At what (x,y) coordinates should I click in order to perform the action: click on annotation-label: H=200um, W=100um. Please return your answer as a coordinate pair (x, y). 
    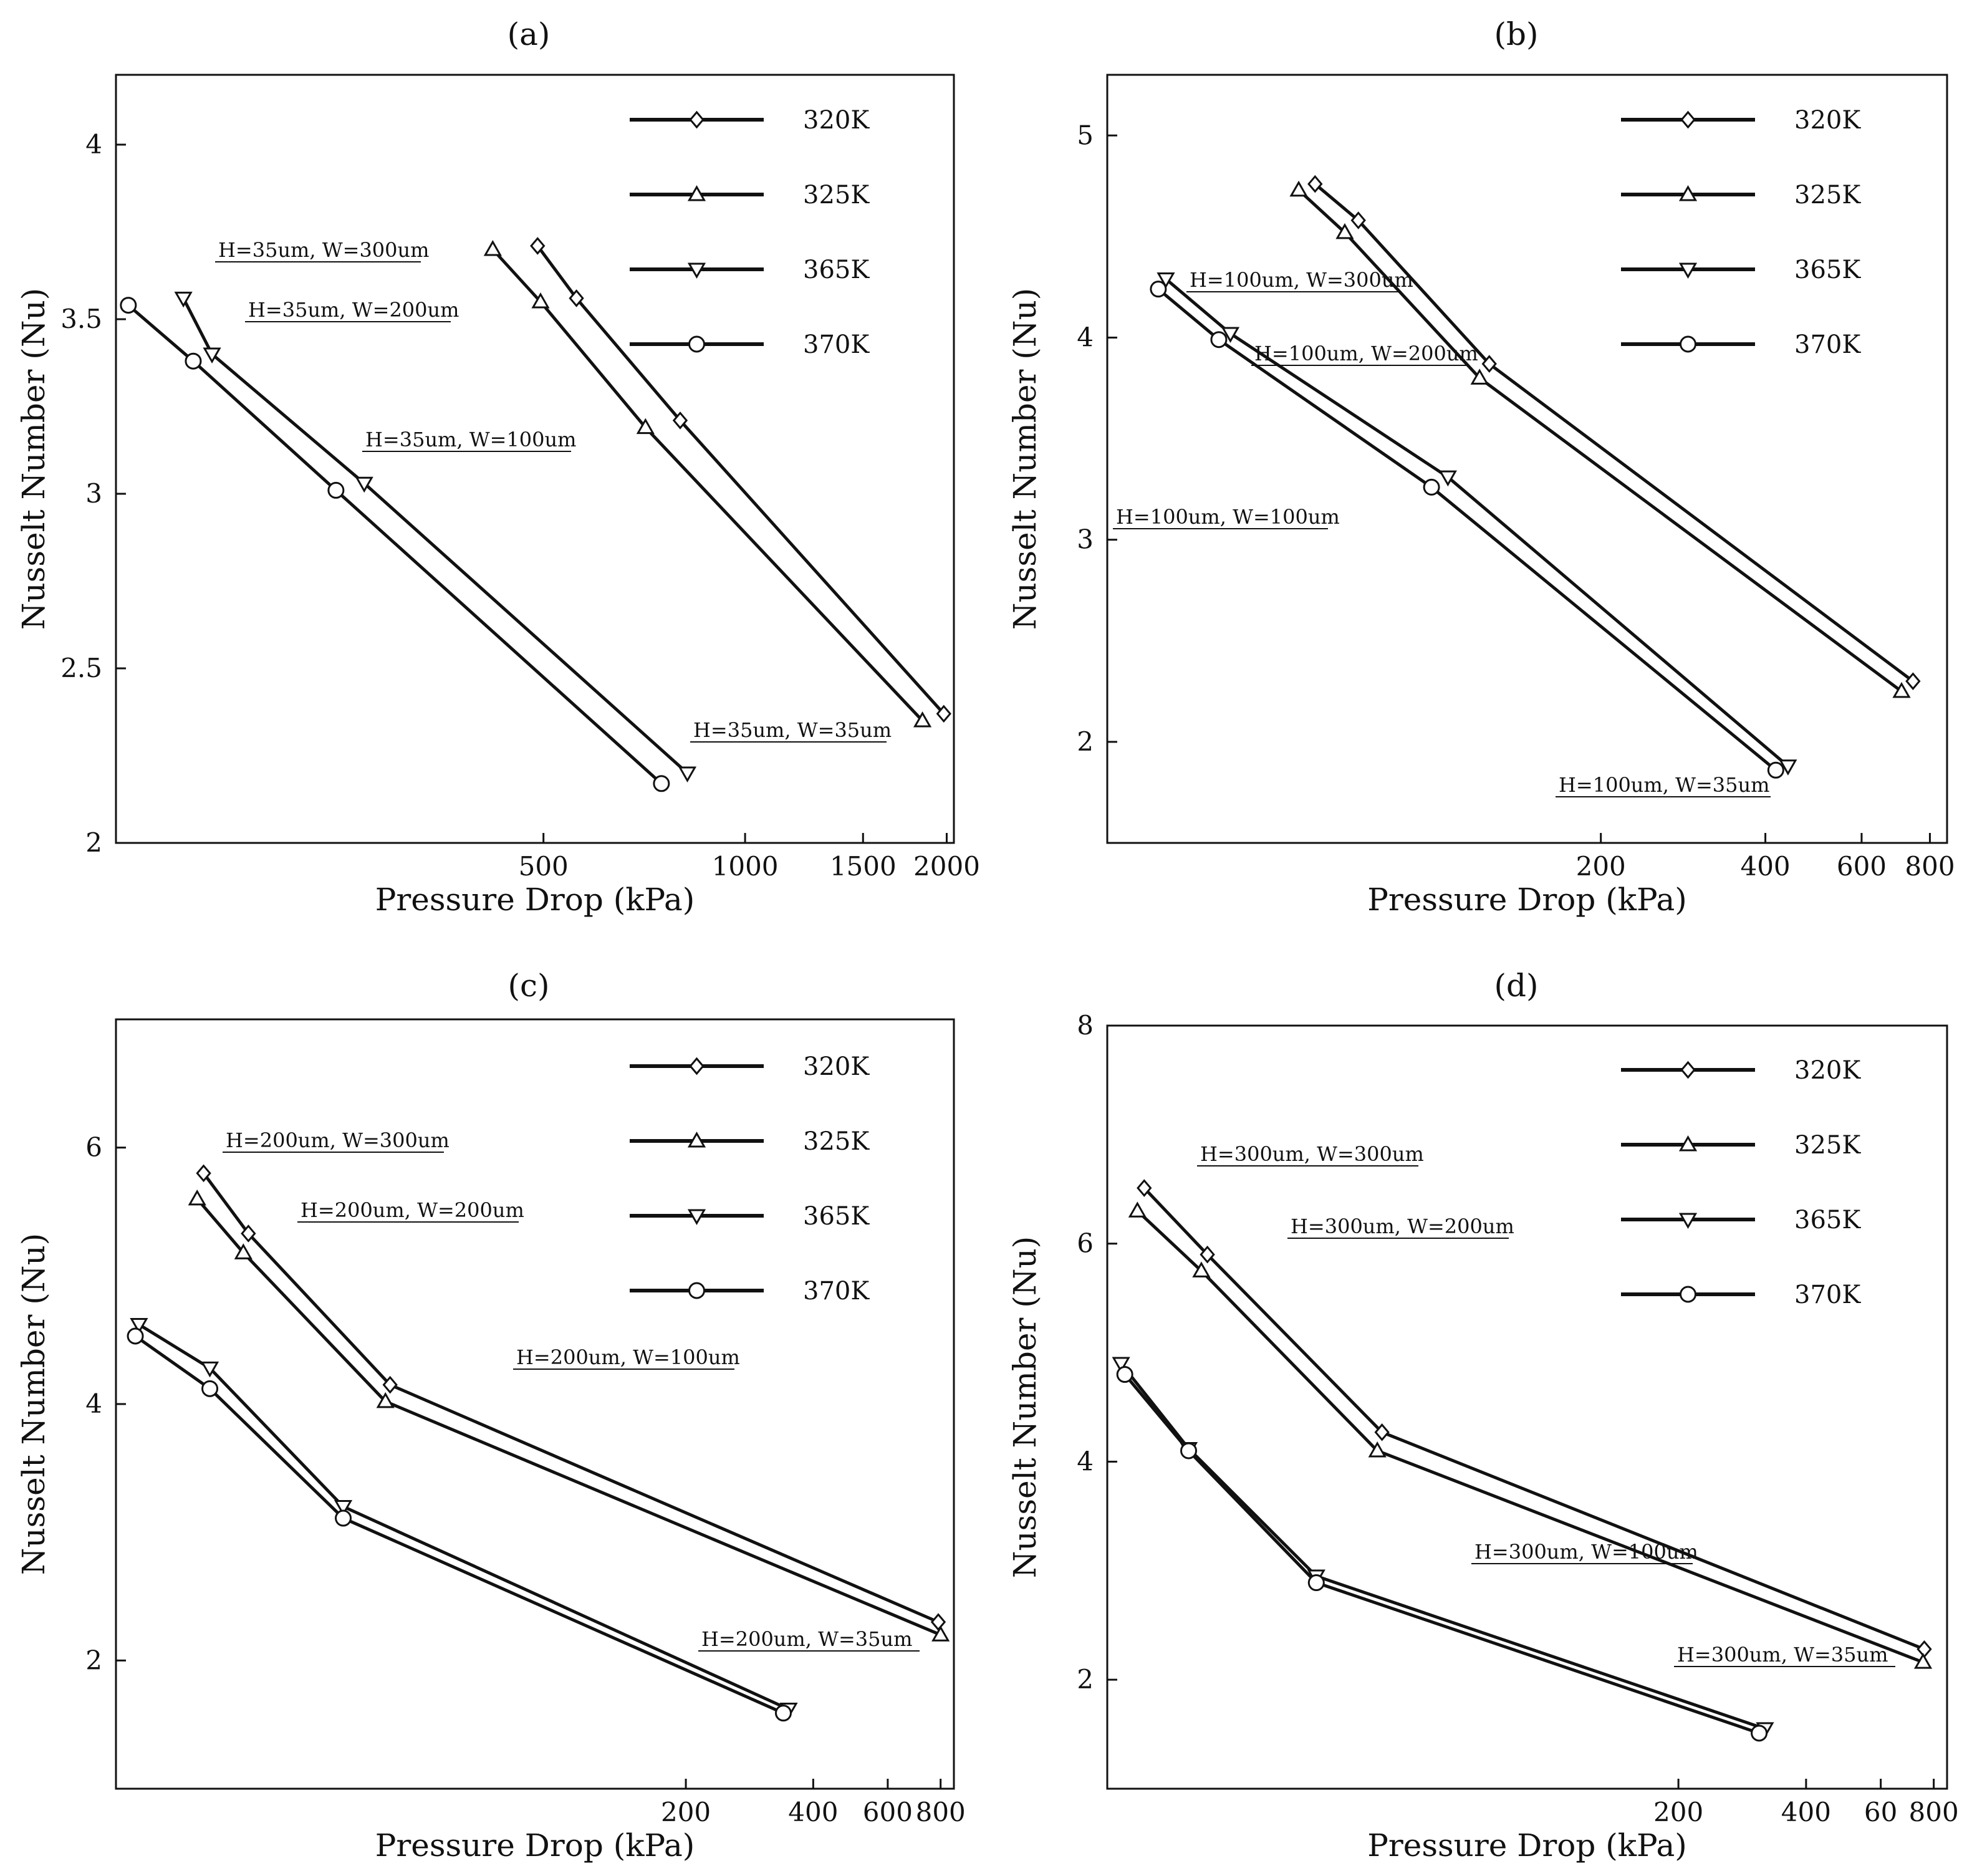
    Looking at the image, I should click on (628, 1357).